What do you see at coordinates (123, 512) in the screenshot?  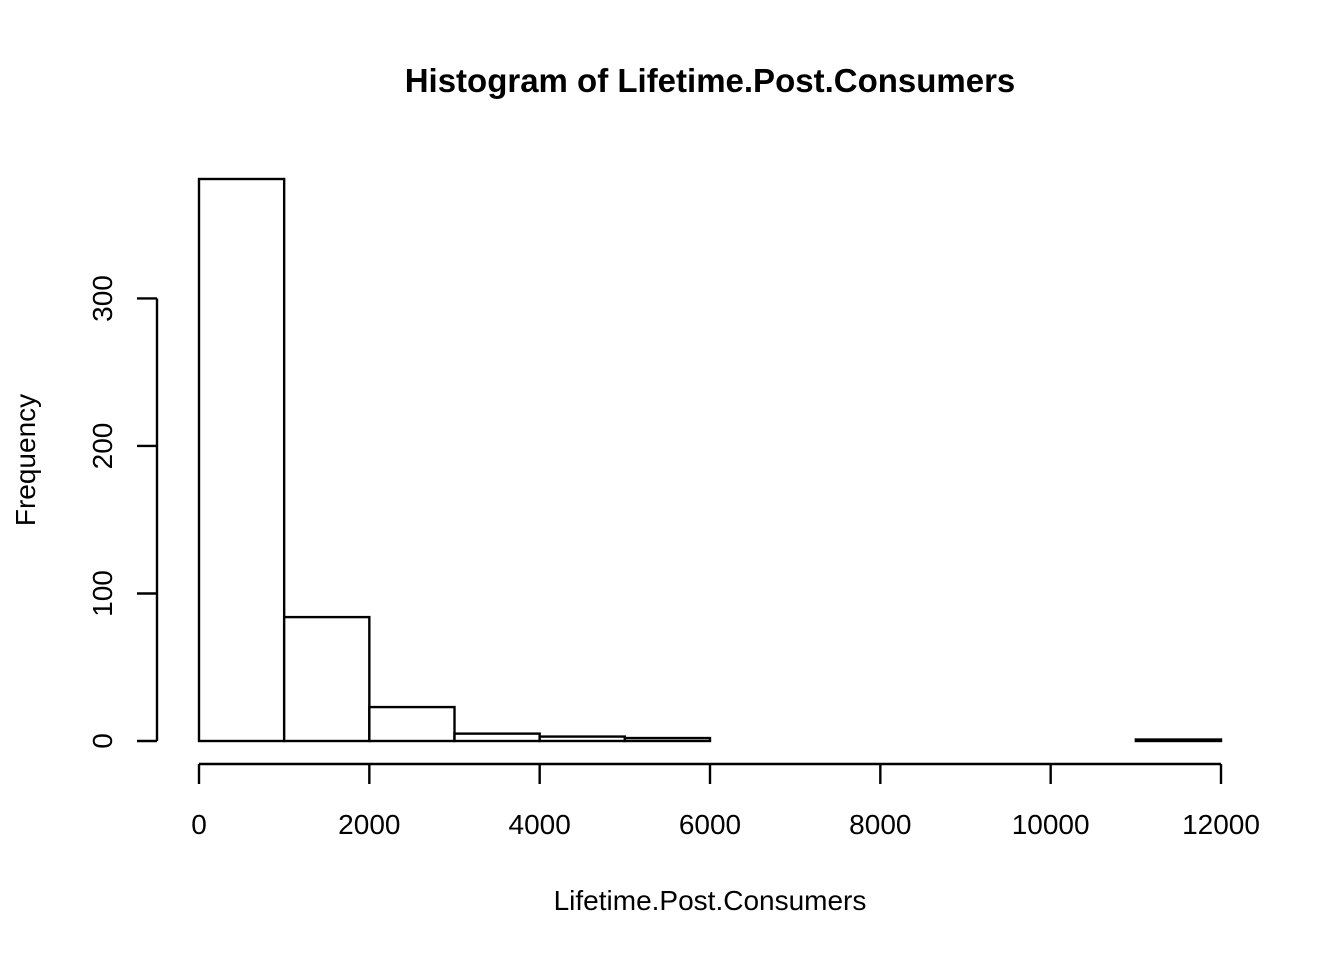 I see `y-axis: 0 100 200 300` at bounding box center [123, 512].